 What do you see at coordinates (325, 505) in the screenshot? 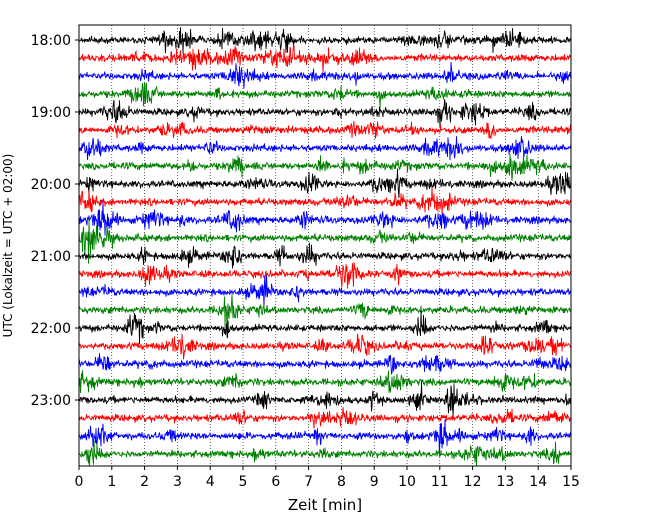
I see `x-axis-label: Zeit [min]` at bounding box center [325, 505].